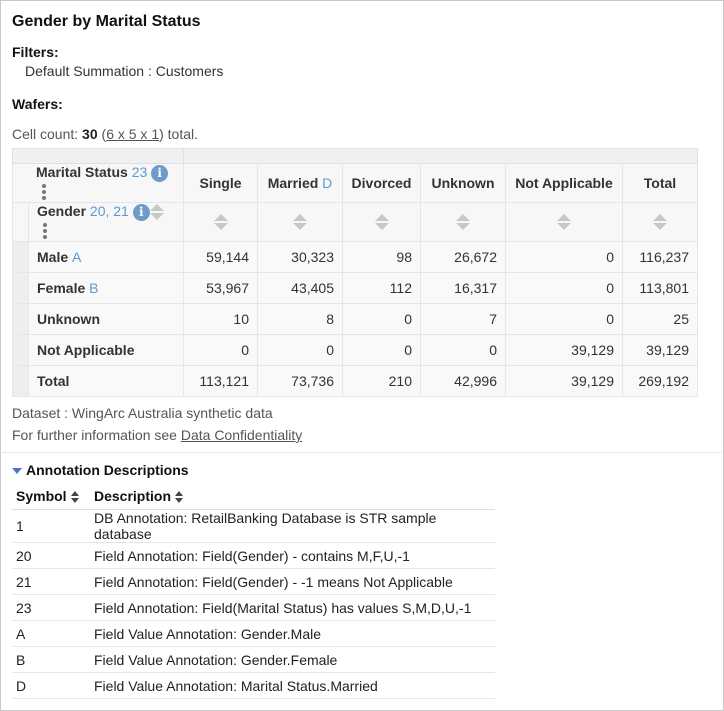 Image resolution: width=724 pixels, height=711 pixels. What do you see at coordinates (133, 134) in the screenshot?
I see `cell-dims-link: 6 x 5 x 1` at bounding box center [133, 134].